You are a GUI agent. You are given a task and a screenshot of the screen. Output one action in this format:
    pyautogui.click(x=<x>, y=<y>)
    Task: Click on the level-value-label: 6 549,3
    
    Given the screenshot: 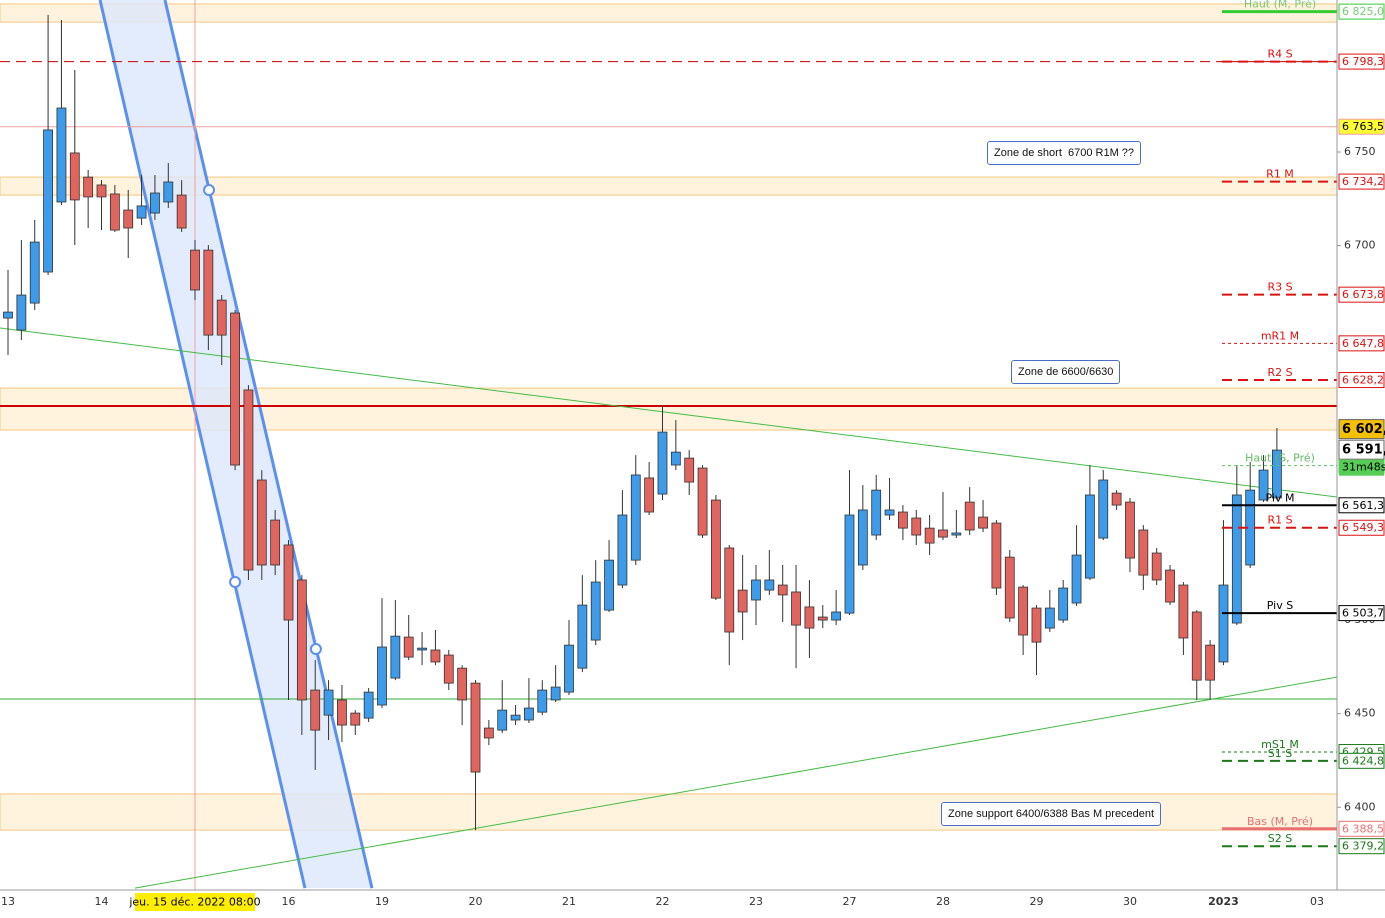 What is the action you would take?
    pyautogui.click(x=1363, y=527)
    